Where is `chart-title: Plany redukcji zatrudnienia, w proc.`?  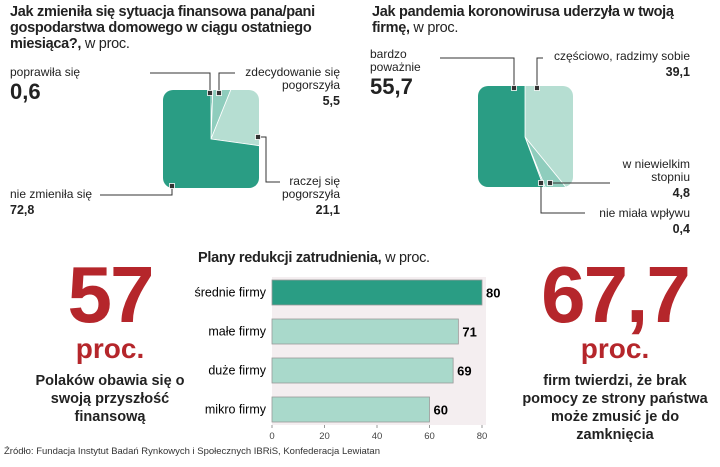
chart-title: Plany redukcji zatrudnienia, w proc. is located at coordinates (348, 258).